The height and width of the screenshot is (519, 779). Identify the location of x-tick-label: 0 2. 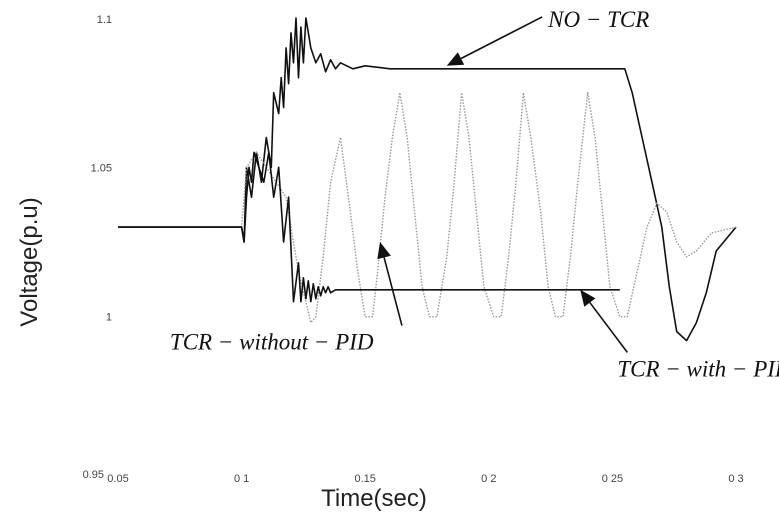
(488, 479).